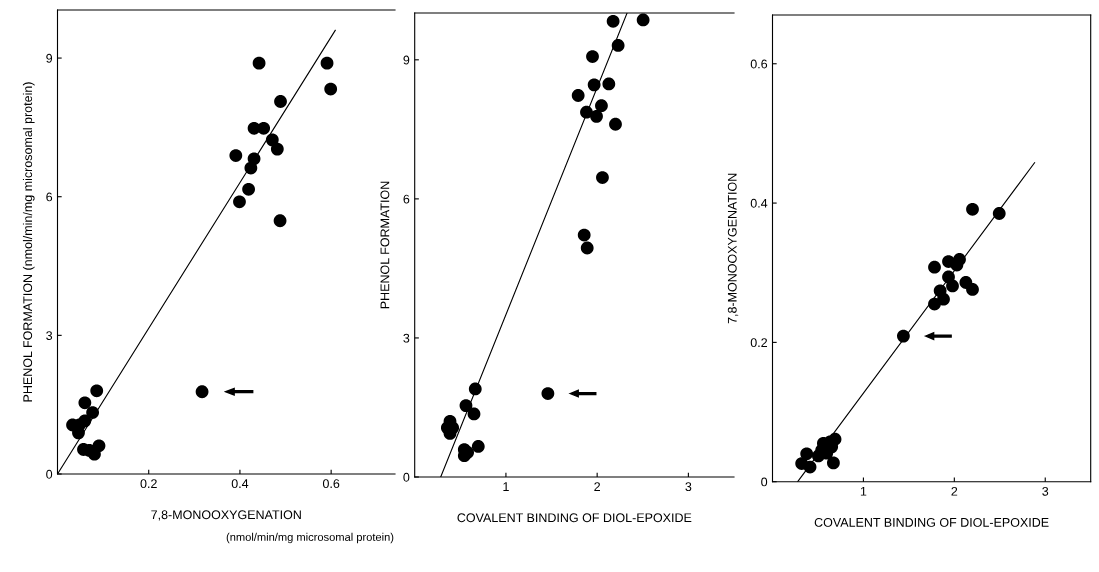 The image size is (1099, 572). What do you see at coordinates (759, 203) in the screenshot?
I see `y-tick-label: 0.4` at bounding box center [759, 203].